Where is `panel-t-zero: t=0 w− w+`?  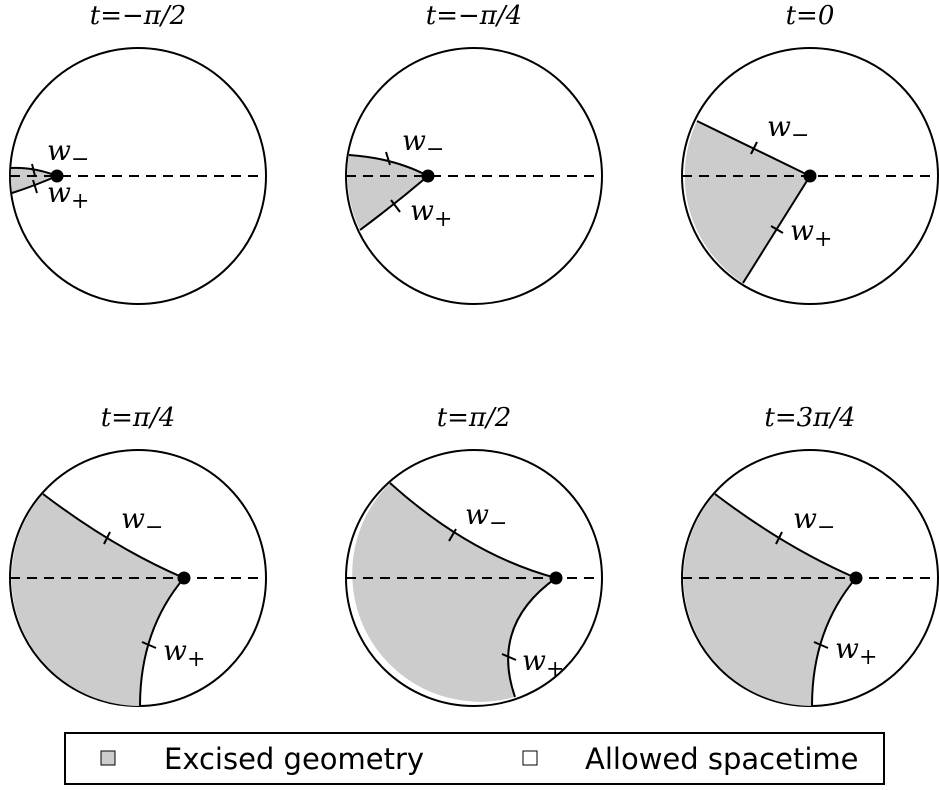
panel-t-zero: t=0 w− w+ is located at coordinates (810, 153).